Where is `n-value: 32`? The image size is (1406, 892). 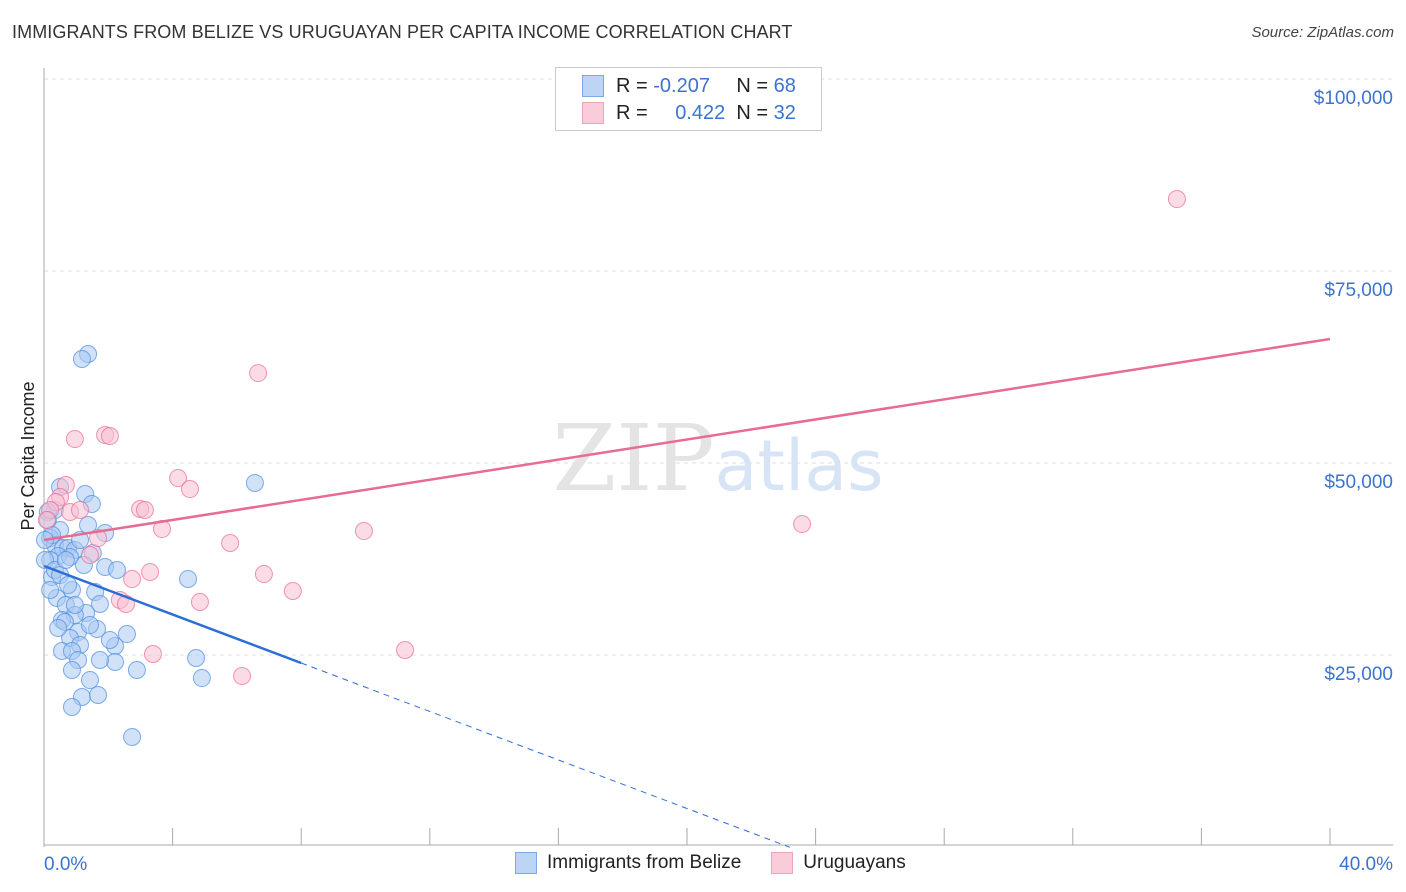
n-value: 32 is located at coordinates (784, 112).